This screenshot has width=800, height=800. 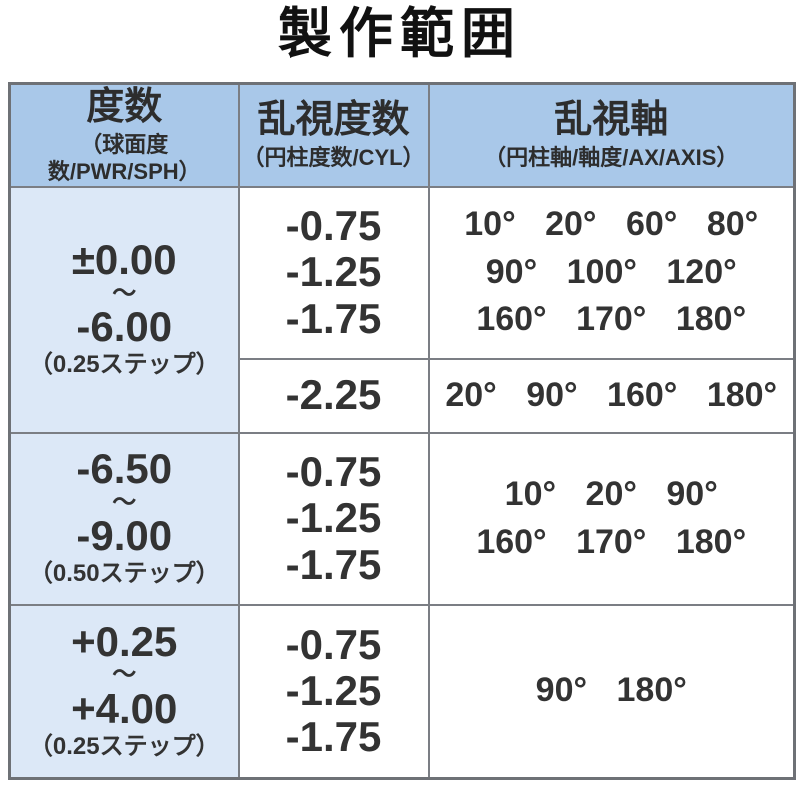 I want to click on power-range-cell: -6.50 ～ -9.00 （0.50ステップ）, so click(x=124, y=518).